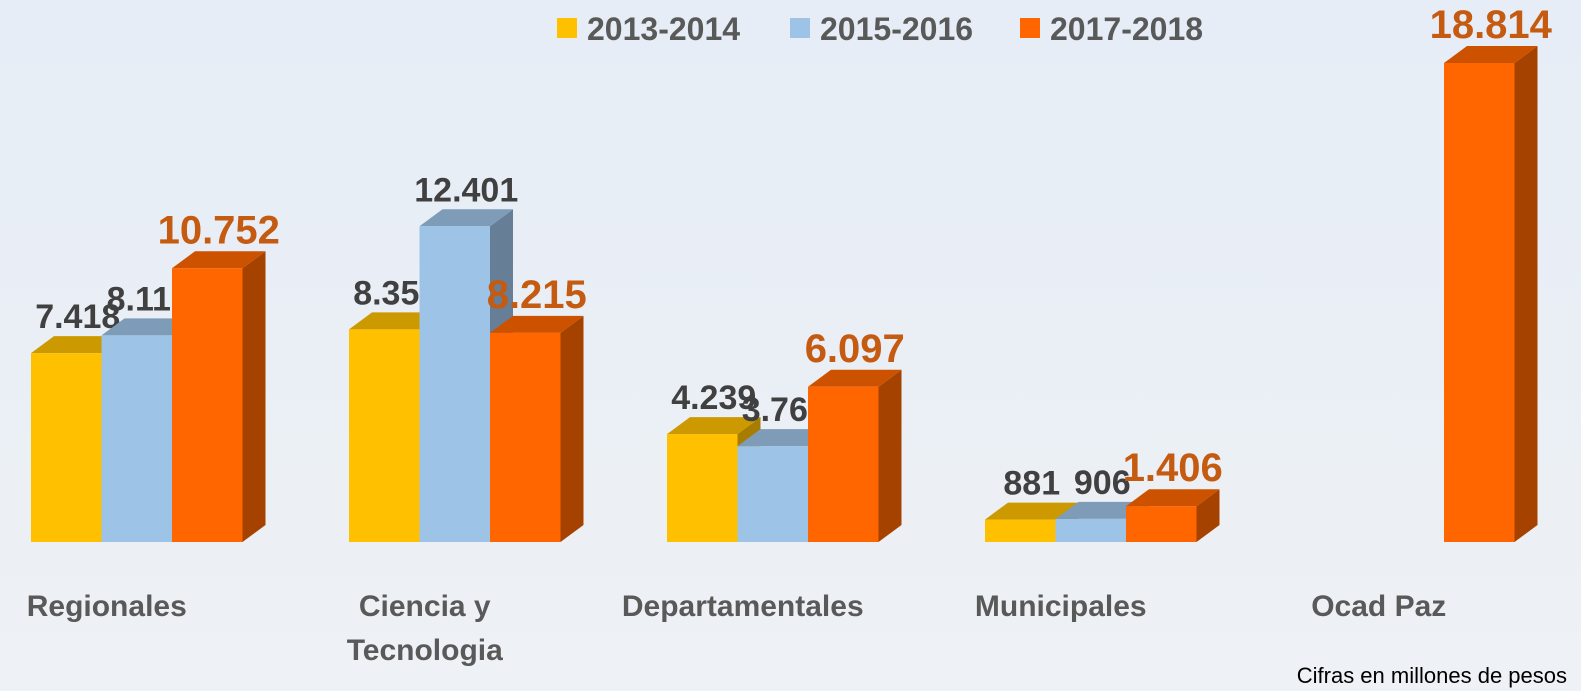  I want to click on x-tick-label: Ciencia y Tecnologia, so click(424, 628).